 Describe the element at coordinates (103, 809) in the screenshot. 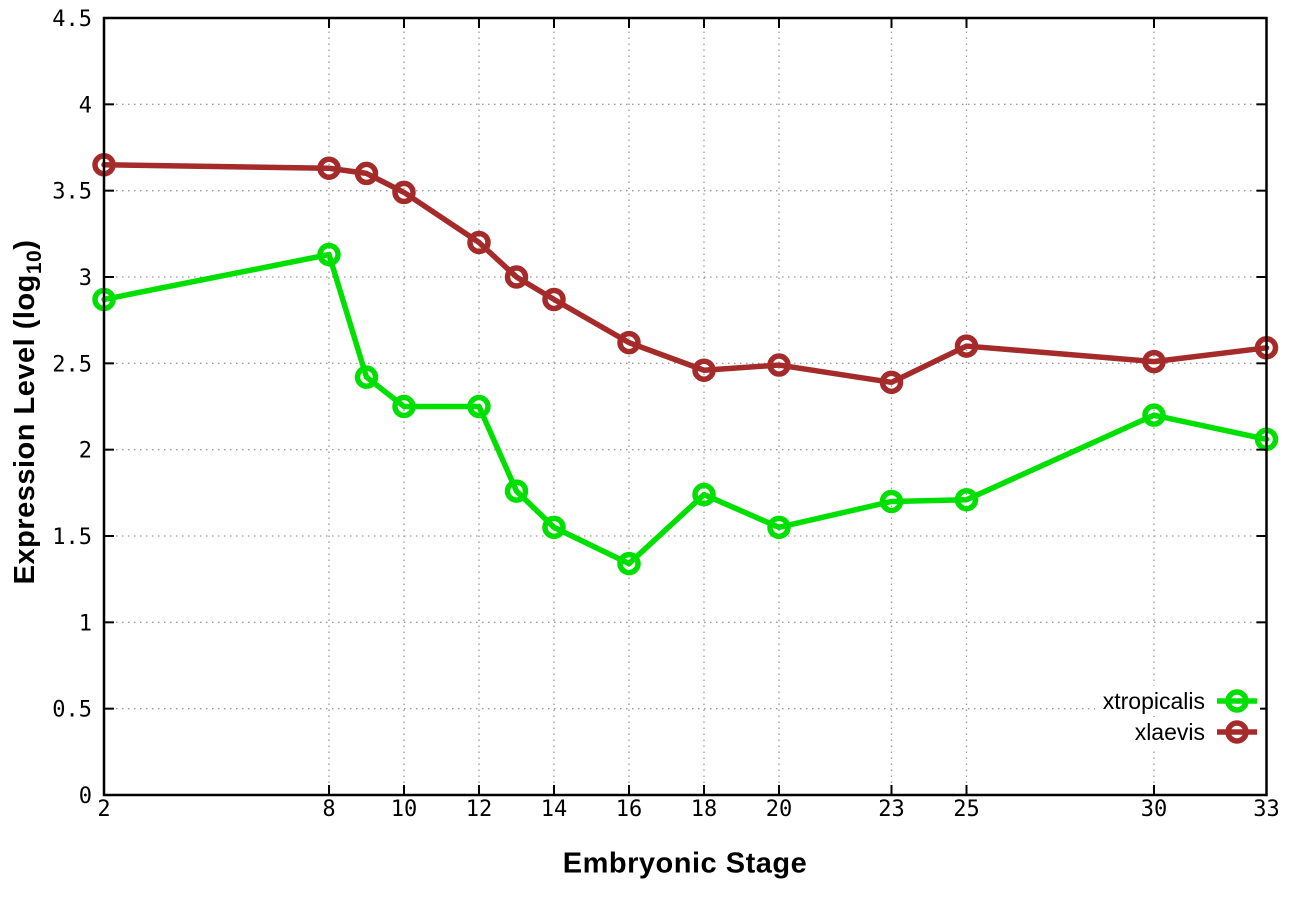

I see `x-tick-label: 2` at that location.